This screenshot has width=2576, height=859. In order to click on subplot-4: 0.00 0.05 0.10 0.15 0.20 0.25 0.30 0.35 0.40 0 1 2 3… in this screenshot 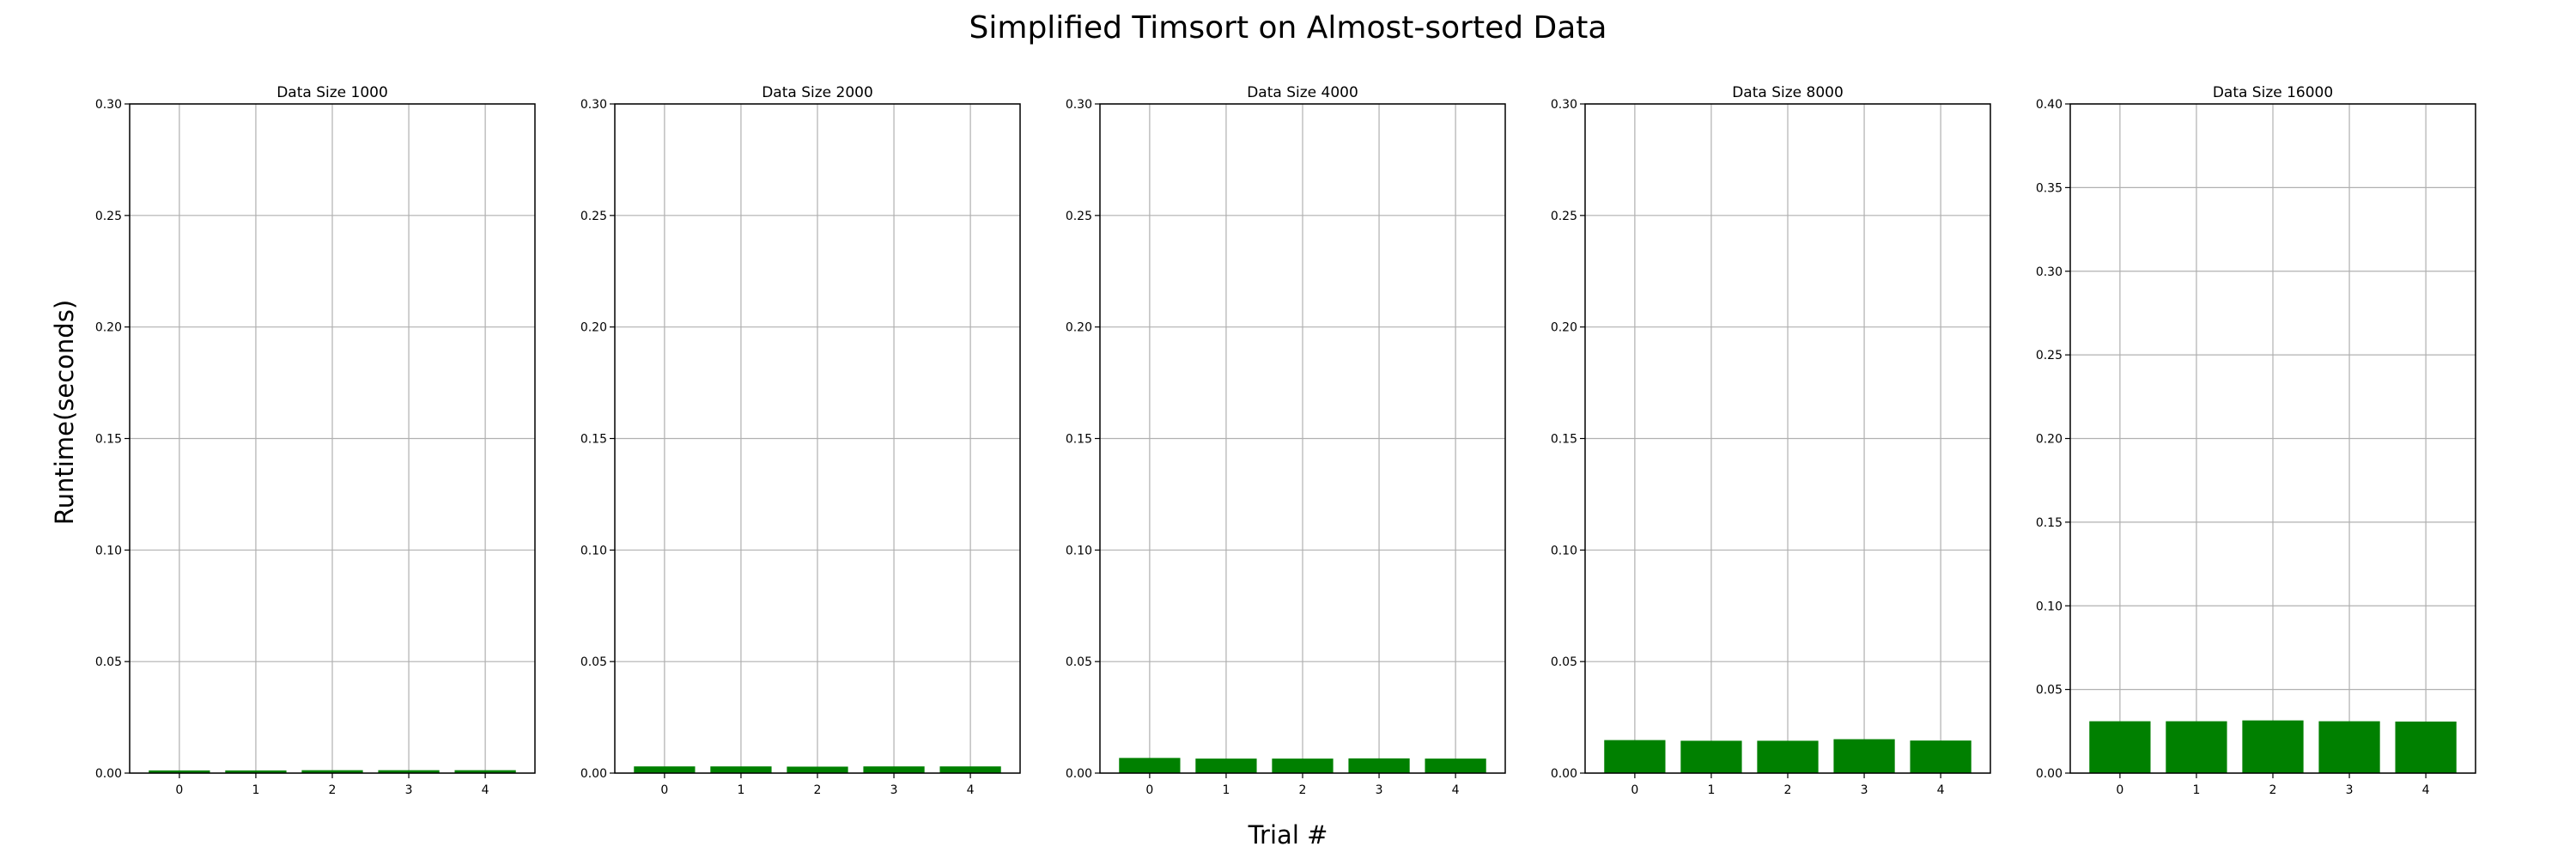, I will do `click(2256, 440)`.